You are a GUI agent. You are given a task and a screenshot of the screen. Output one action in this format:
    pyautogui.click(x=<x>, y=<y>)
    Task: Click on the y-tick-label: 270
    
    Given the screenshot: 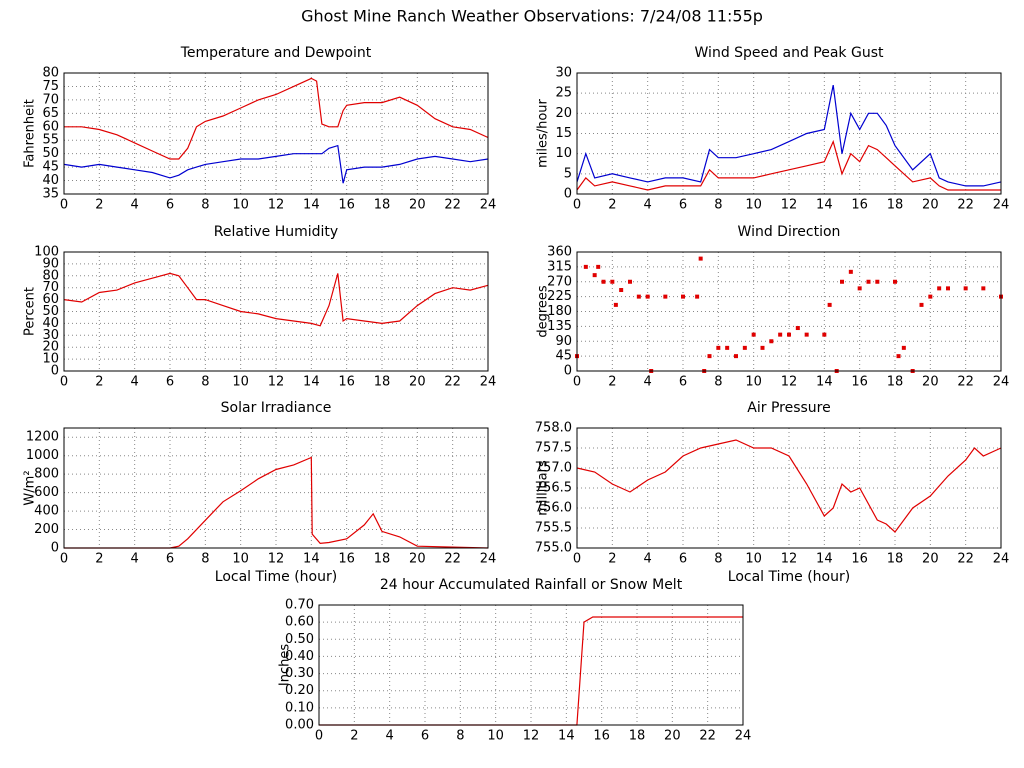 What is the action you would take?
    pyautogui.click(x=559, y=281)
    